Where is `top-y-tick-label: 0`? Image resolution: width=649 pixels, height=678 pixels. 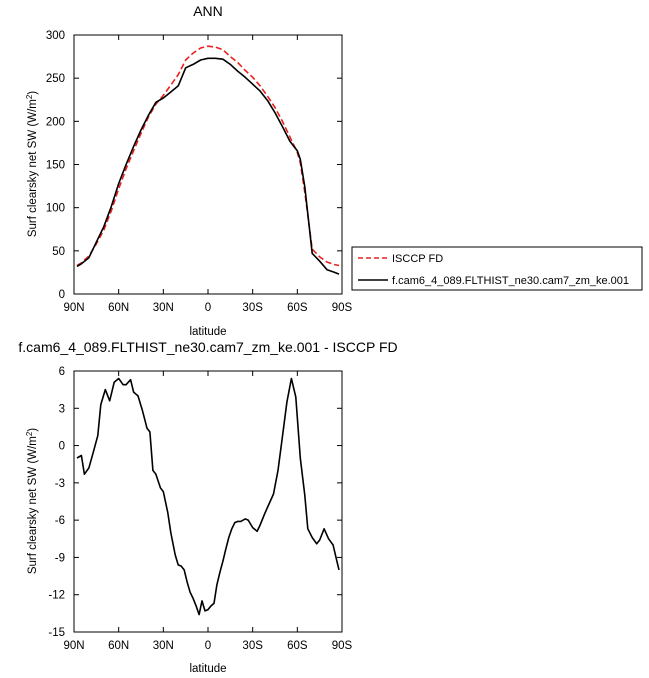 top-y-tick-label: 0 is located at coordinates (62, 295).